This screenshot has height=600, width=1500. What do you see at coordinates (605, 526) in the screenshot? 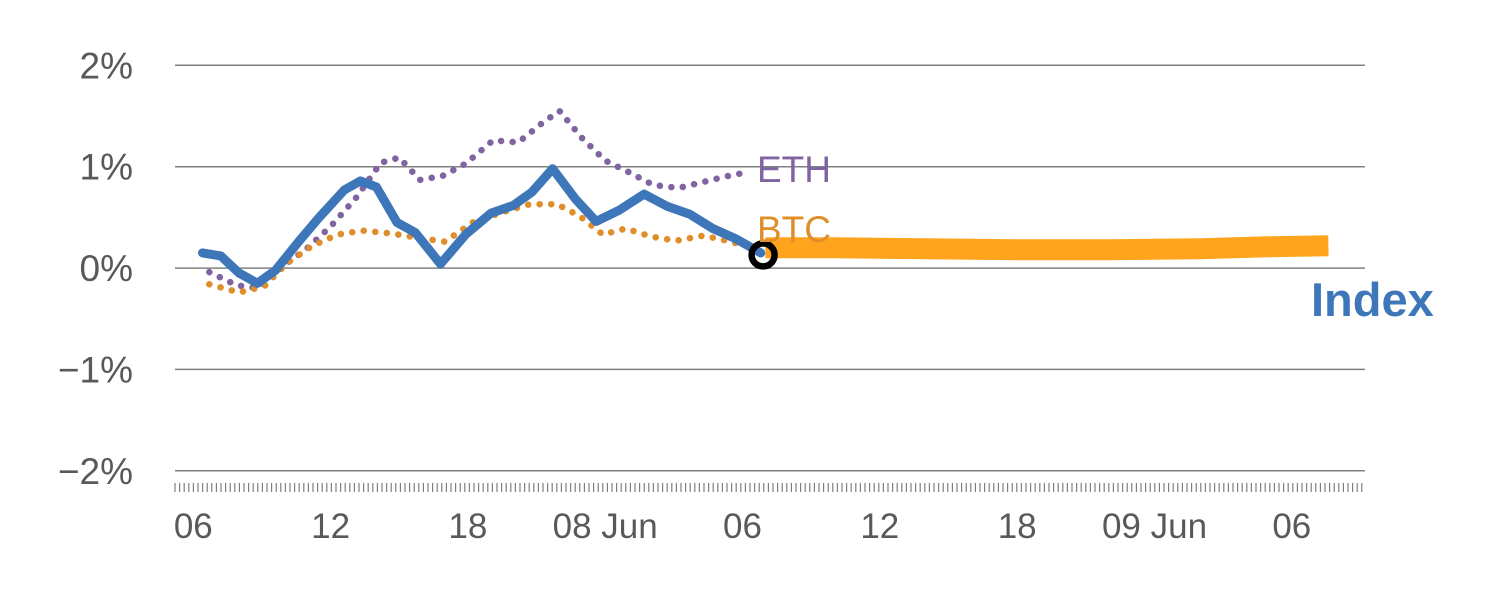
I see `svg-text: 08 Jun` at bounding box center [605, 526].